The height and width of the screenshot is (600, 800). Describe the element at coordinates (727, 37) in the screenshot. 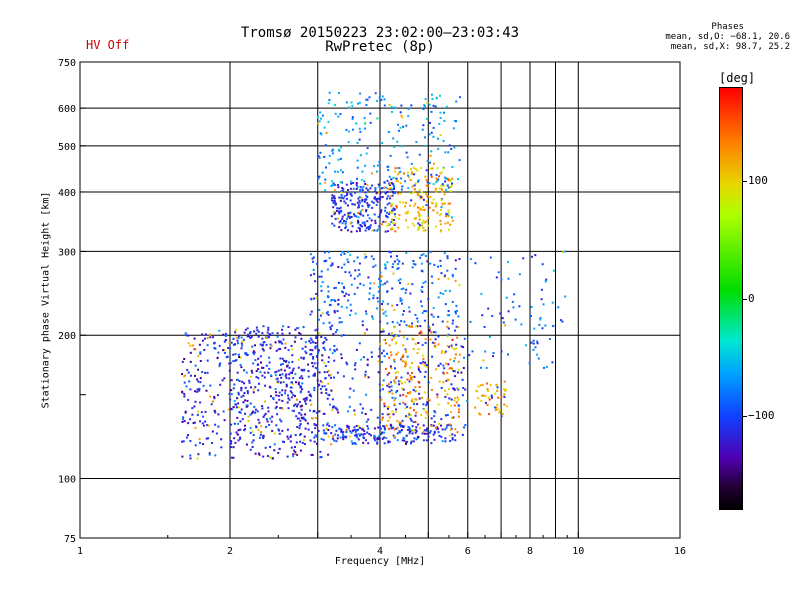

I see `phase-stats-o: mean, sd,O: −68.1, 20.6` at that location.